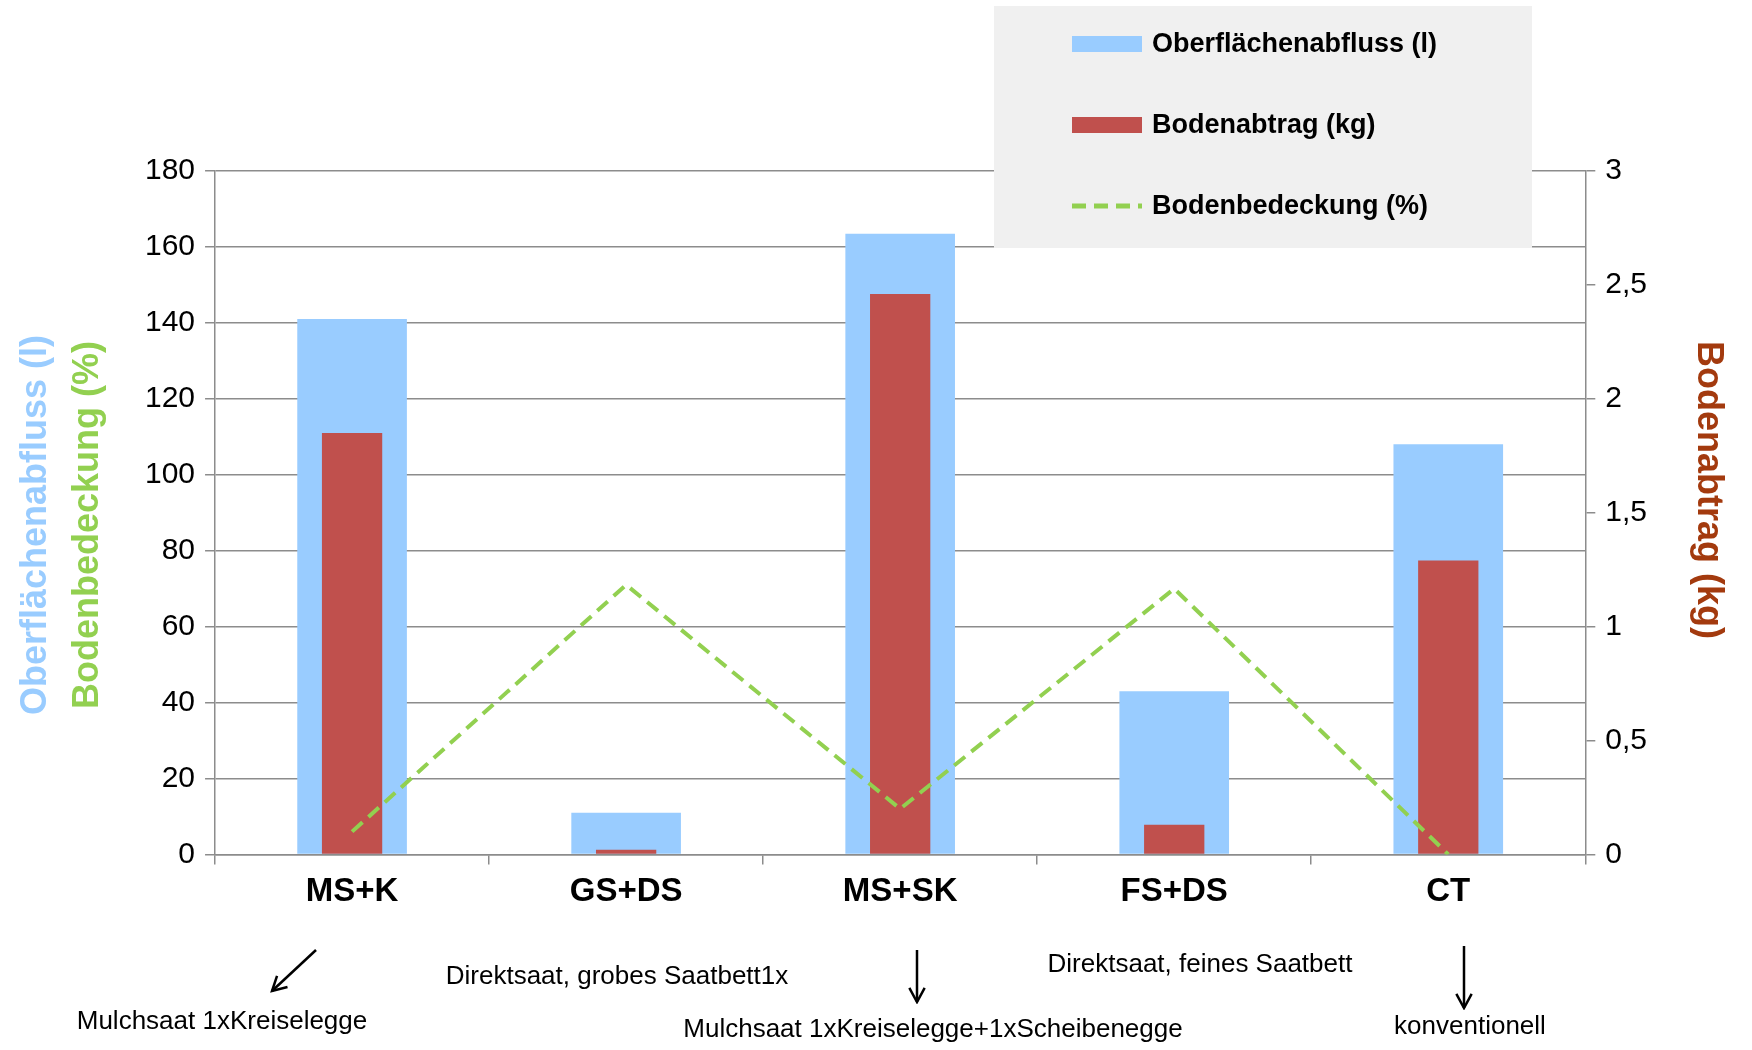 This screenshot has width=1752, height=1050. Describe the element at coordinates (1264, 124) in the screenshot. I see `legend-label: Bodenabtrag (kg)` at that location.